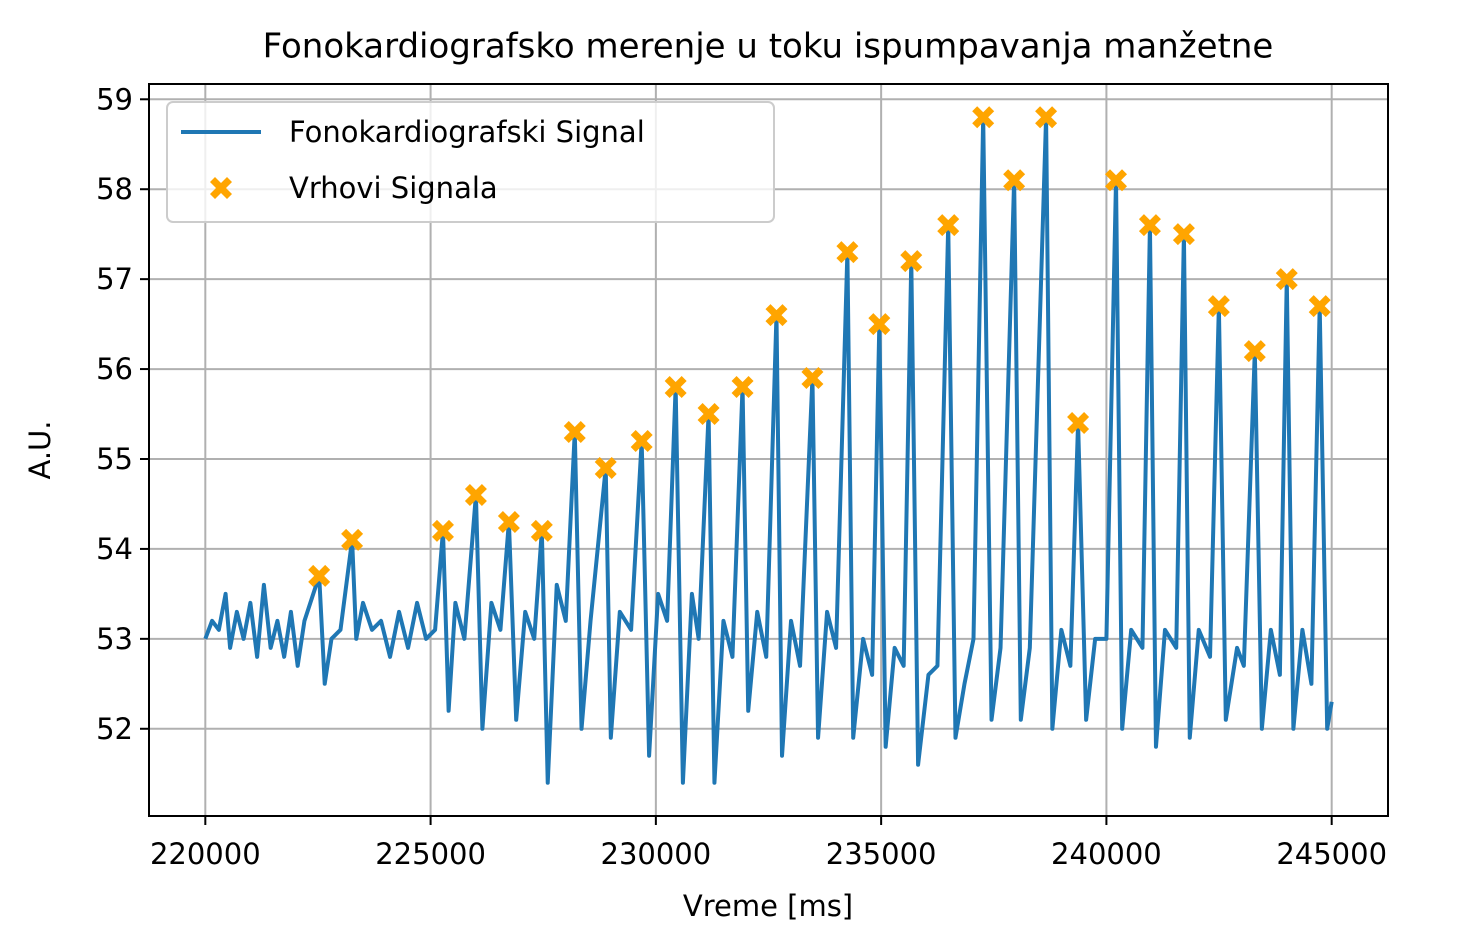 This screenshot has width=1472, height=952. I want to click on legend: Fonokardiografski Signal Vrhovi Signala, so click(470, 162).